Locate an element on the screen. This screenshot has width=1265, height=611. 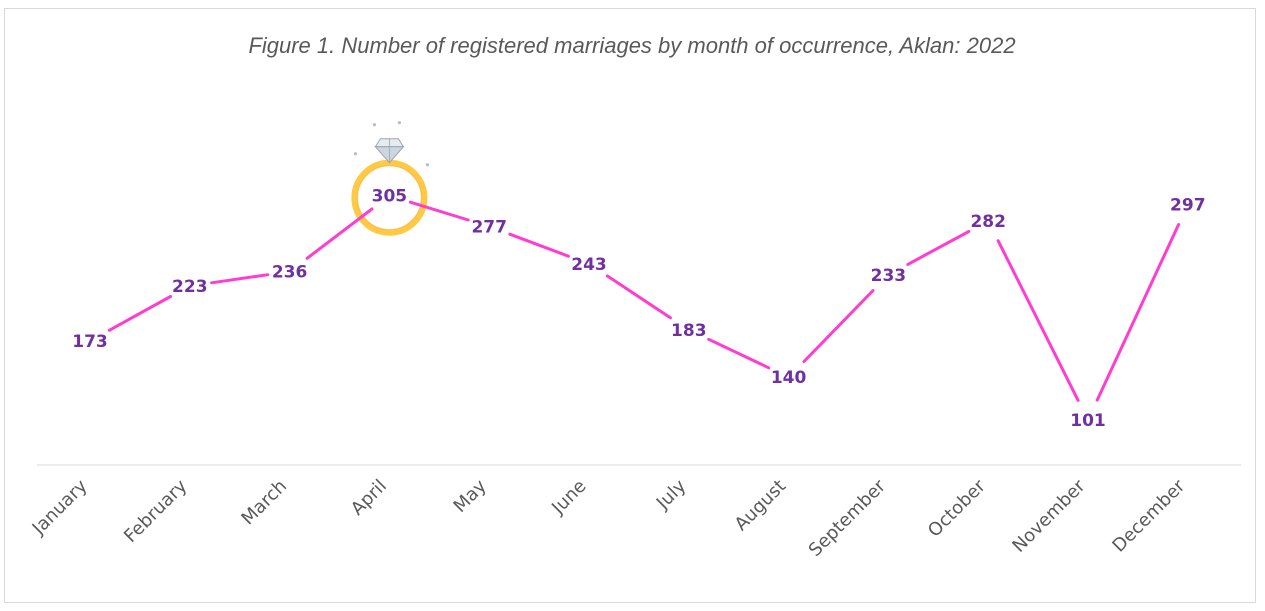
line-segment-october-november is located at coordinates (1038, 320).